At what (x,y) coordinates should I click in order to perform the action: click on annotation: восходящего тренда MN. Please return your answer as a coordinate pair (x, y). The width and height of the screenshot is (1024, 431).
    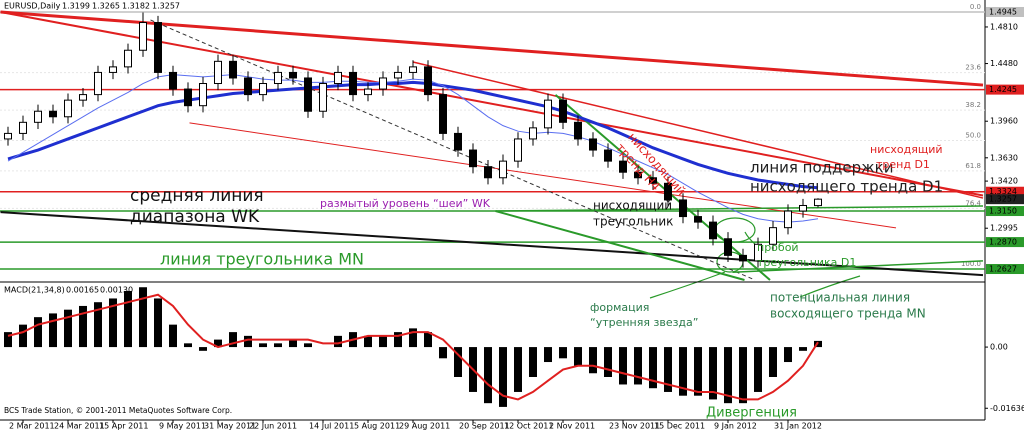
    Looking at the image, I should click on (848, 314).